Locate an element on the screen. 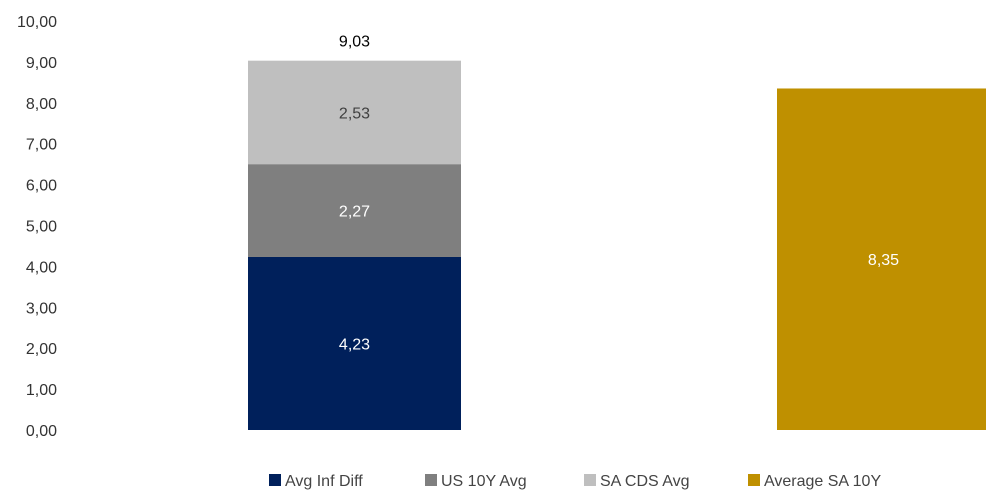  y-tick-label: 8,00 is located at coordinates (41, 104).